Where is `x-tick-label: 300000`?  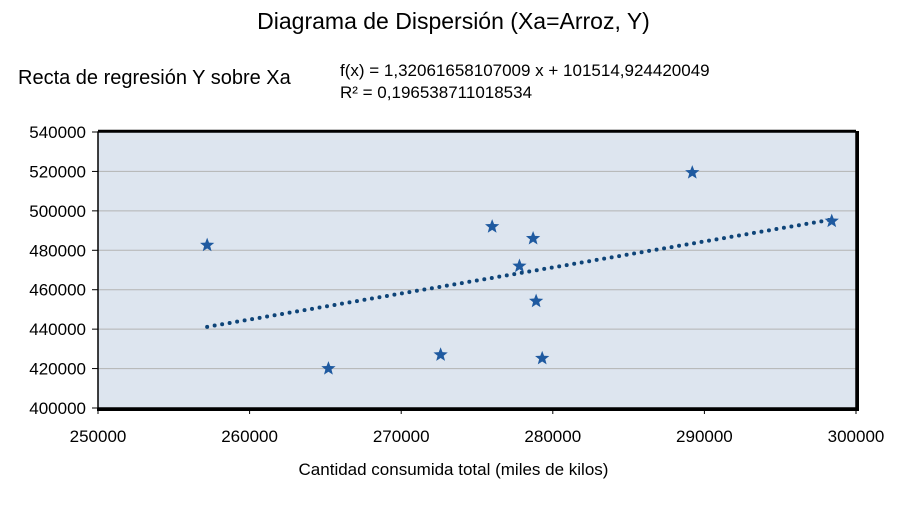
x-tick-label: 300000 is located at coordinates (856, 436).